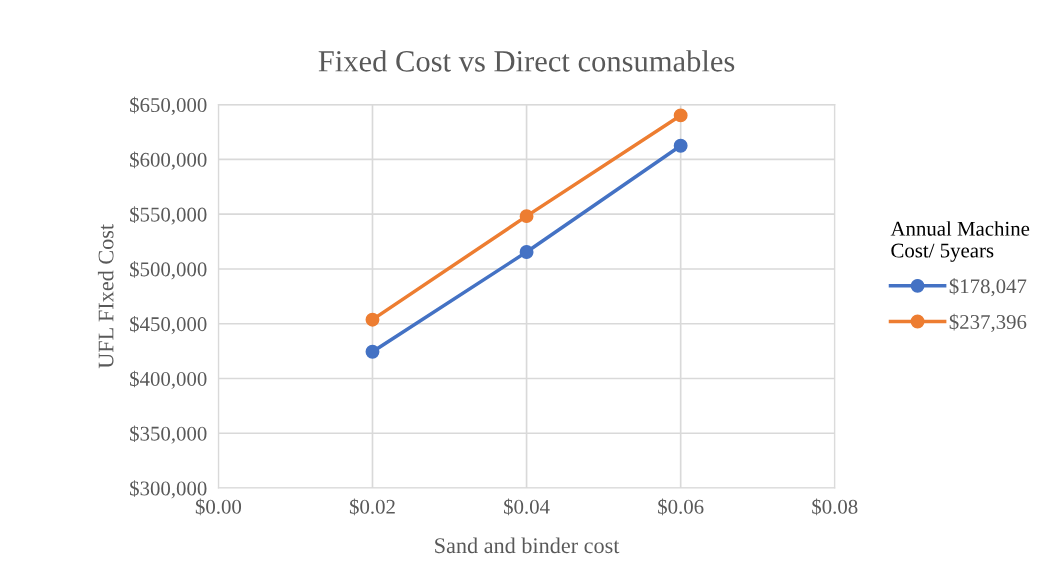 The width and height of the screenshot is (1050, 588). I want to click on x-tick-label: $0.04, so click(527, 507).